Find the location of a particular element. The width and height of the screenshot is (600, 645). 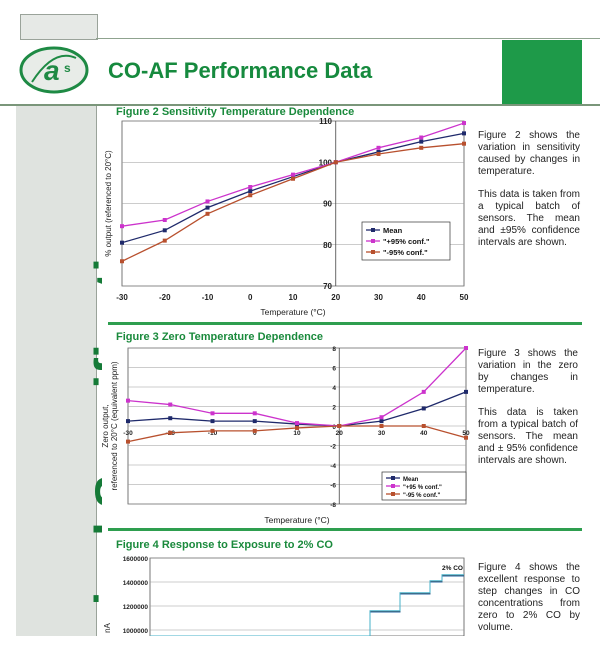

company-logo: a s is located at coordinates (54, 70).